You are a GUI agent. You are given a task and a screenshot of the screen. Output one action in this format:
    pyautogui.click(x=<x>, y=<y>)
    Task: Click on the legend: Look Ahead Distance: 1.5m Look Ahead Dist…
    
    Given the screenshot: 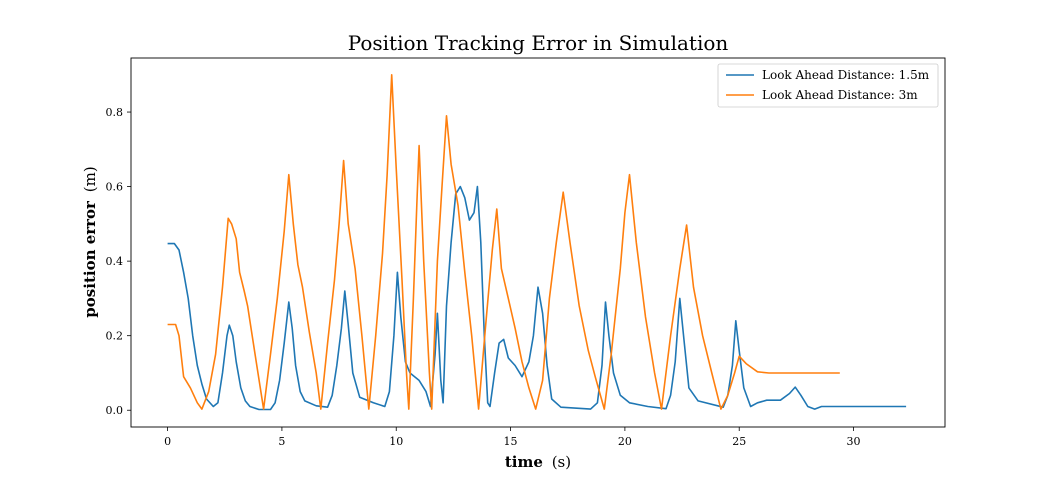 What is the action you would take?
    pyautogui.click(x=828, y=85)
    